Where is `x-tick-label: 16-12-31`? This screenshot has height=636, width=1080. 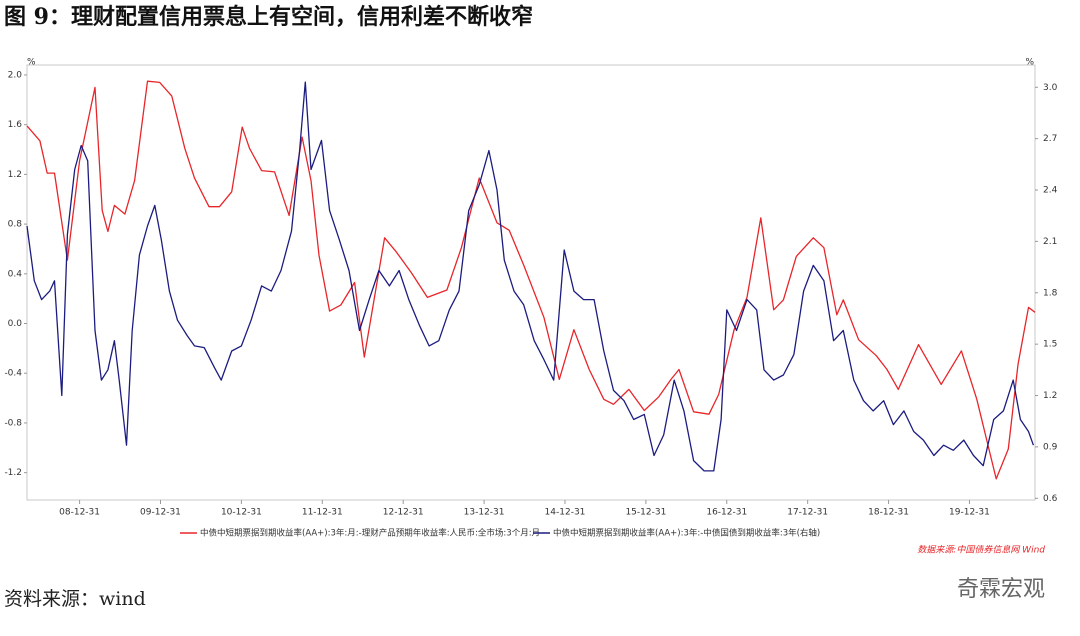 x-tick-label: 16-12-31 is located at coordinates (726, 513).